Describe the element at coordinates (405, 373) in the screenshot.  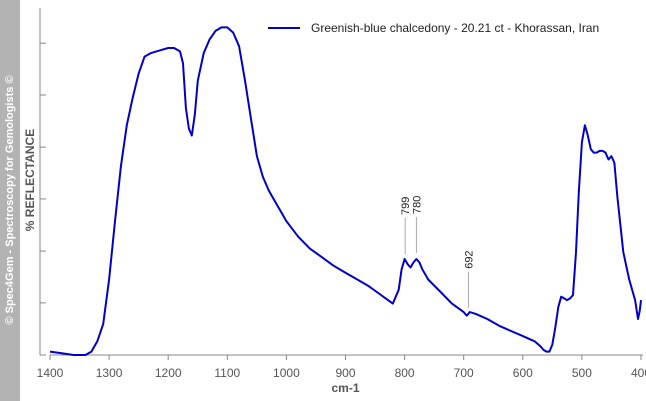
I see `x-tick-label: 800` at that location.